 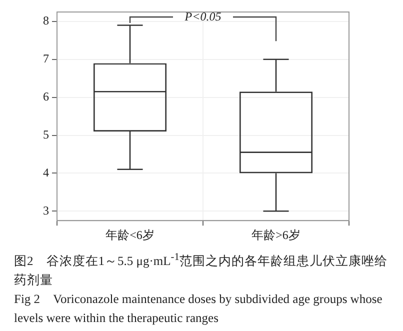 I want to click on y-tick-label: 4, so click(x=46, y=172).